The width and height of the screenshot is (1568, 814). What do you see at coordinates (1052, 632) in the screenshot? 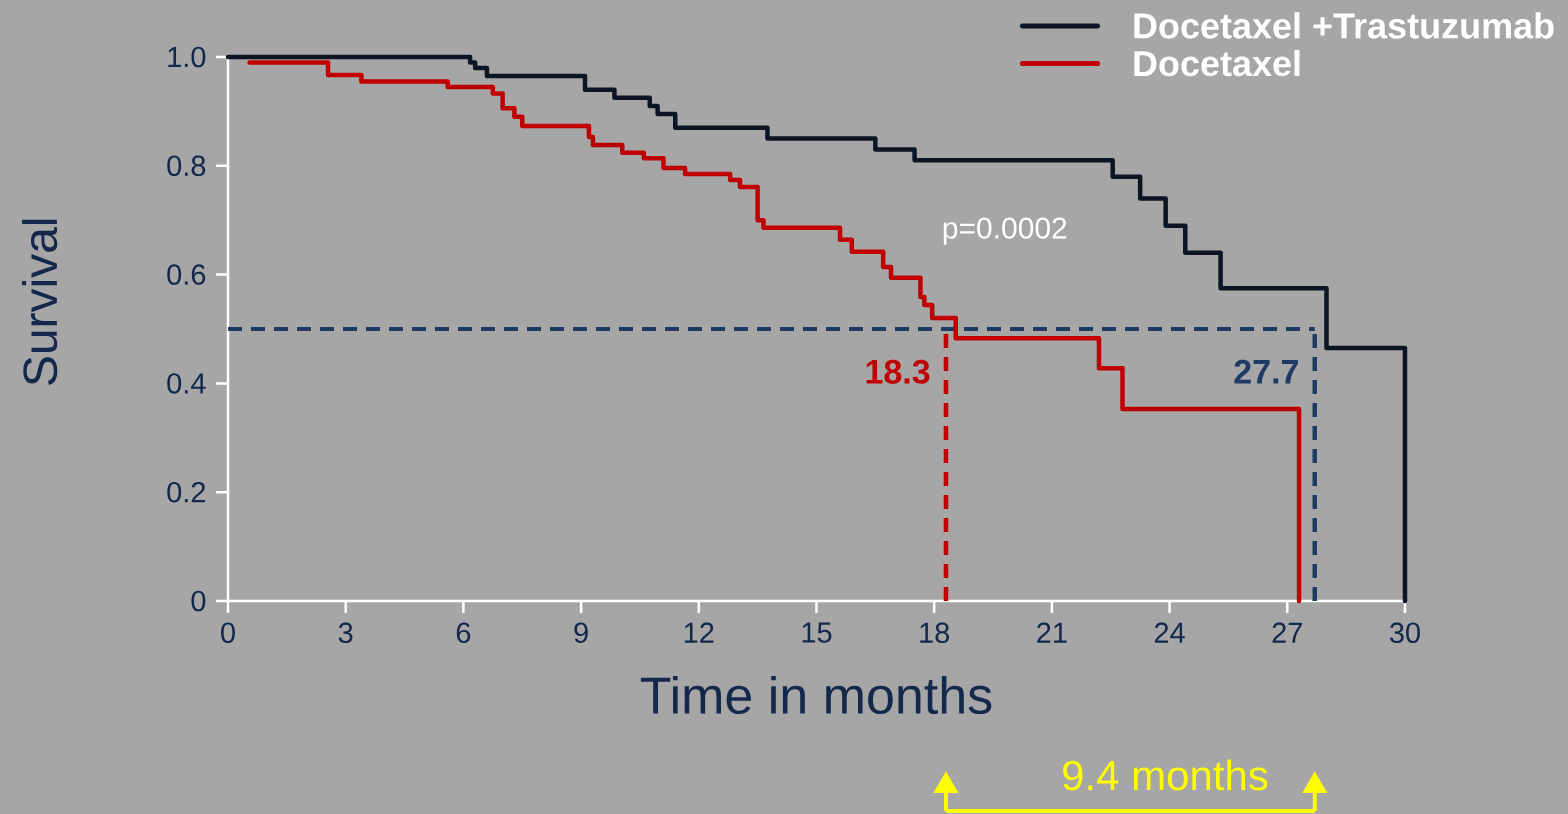
I see `x-tick-label: 21` at bounding box center [1052, 632].